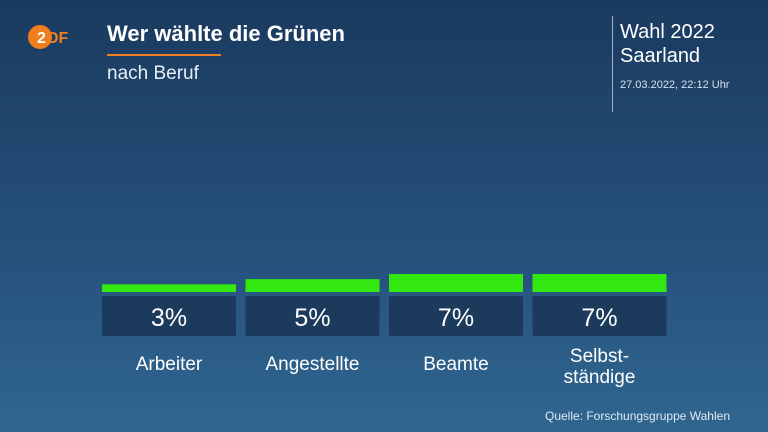 The image size is (768, 432). What do you see at coordinates (164, 55) in the screenshot?
I see `title-underline` at bounding box center [164, 55].